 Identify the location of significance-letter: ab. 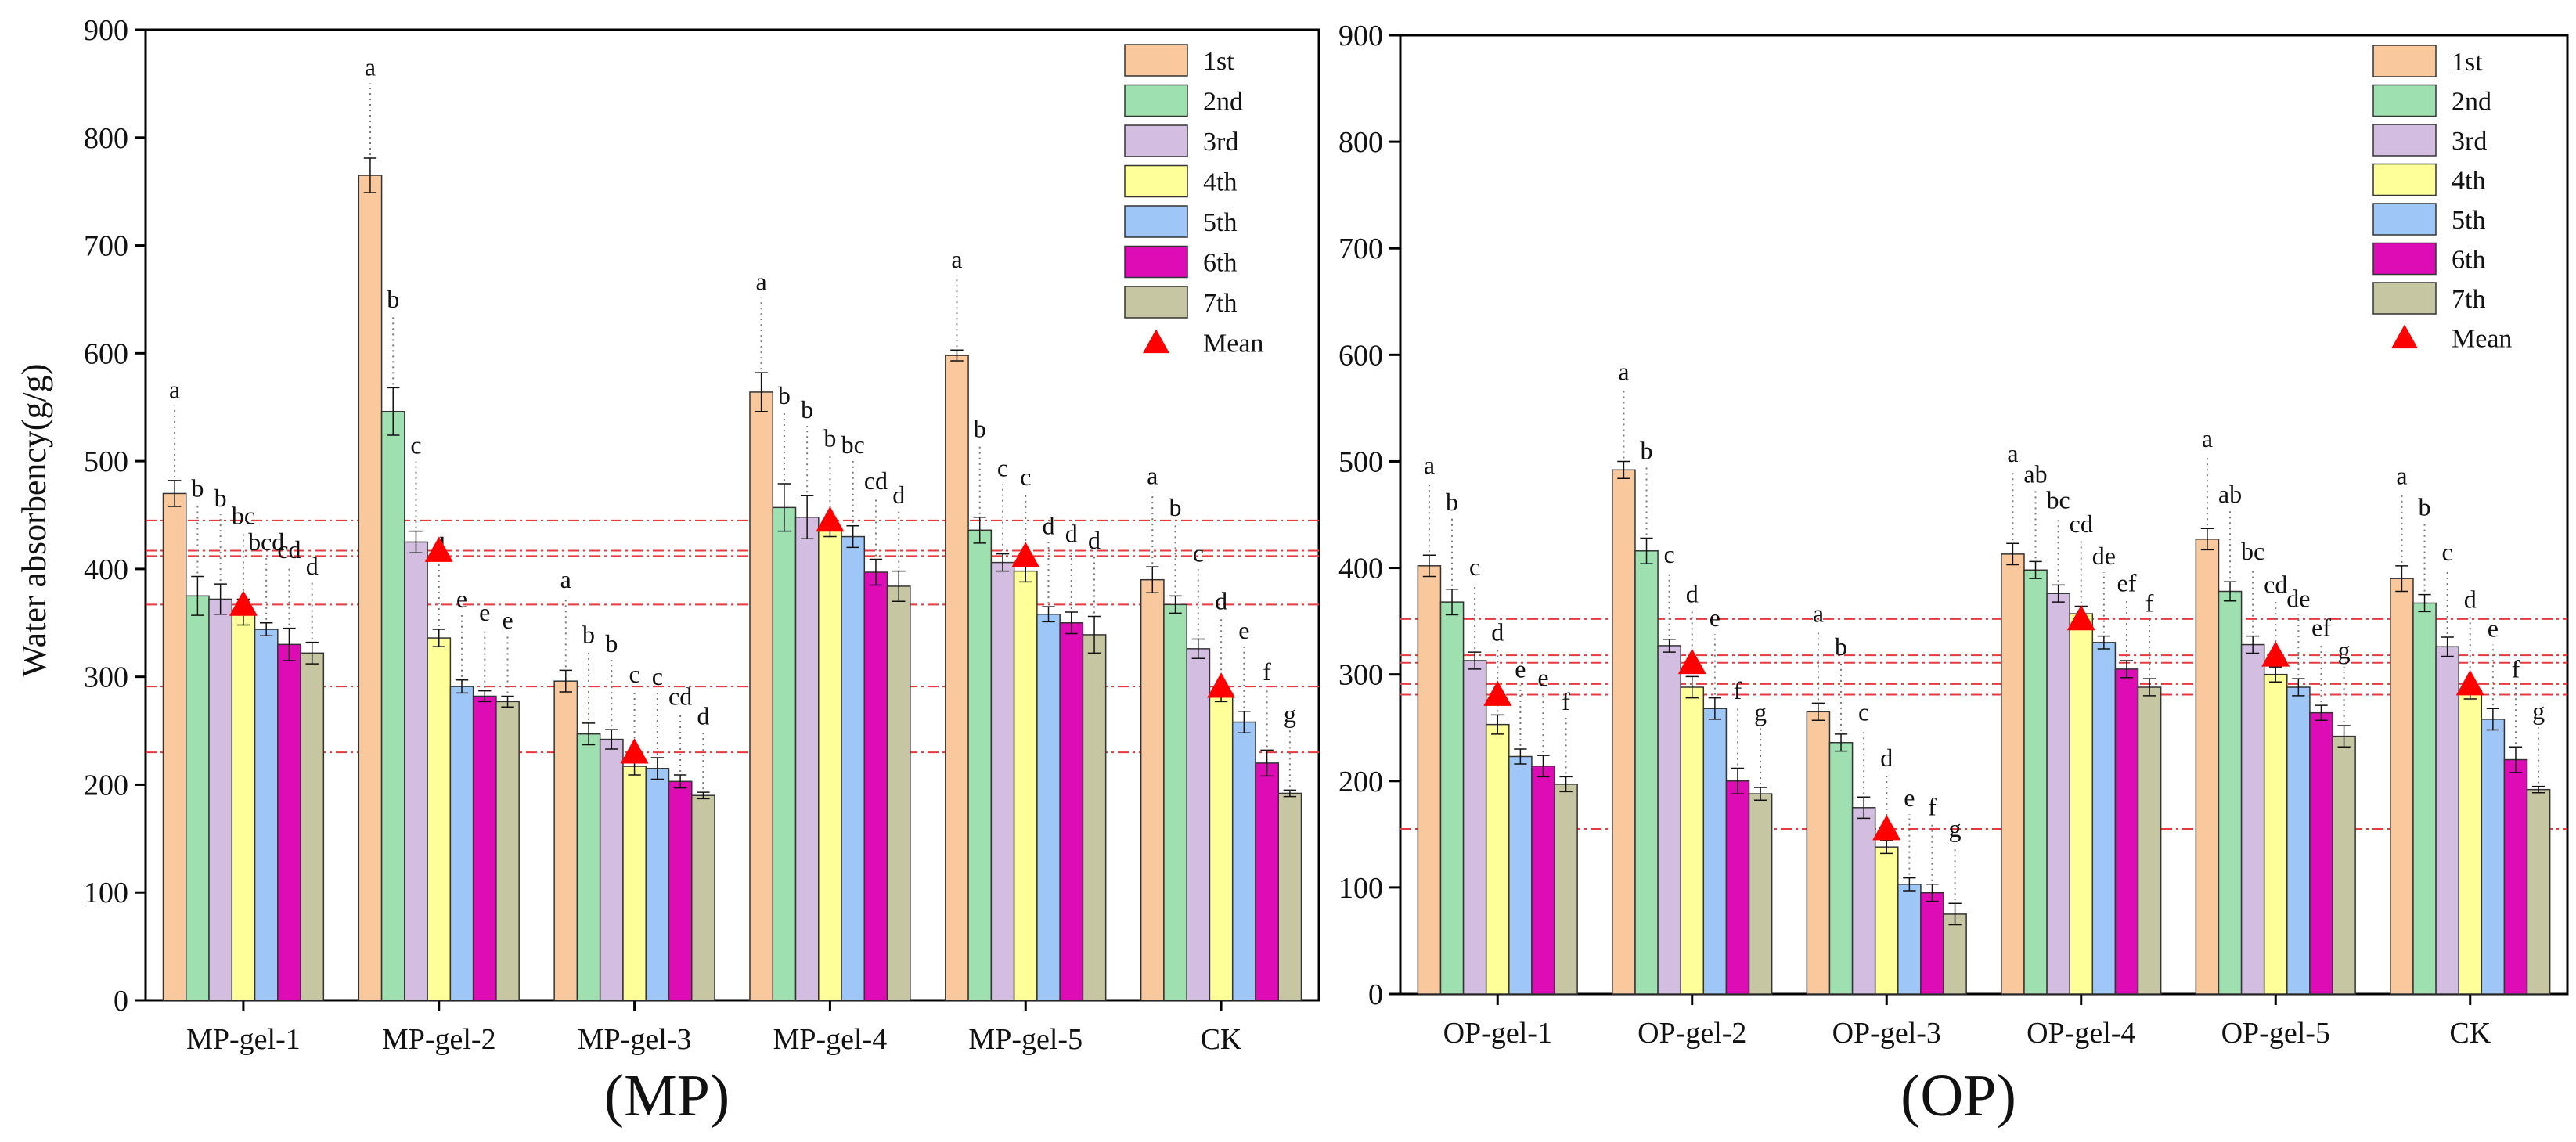
(2230, 494).